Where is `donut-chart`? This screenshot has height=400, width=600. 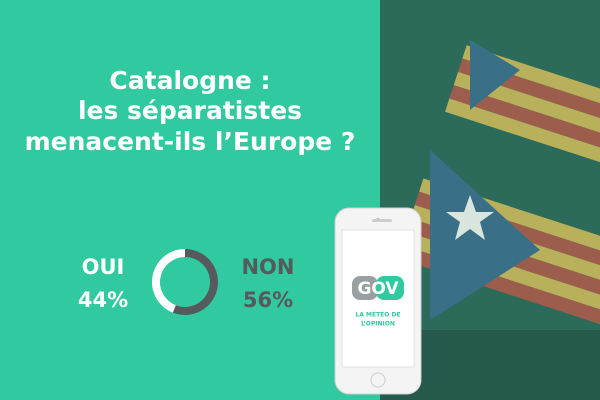
donut-chart is located at coordinates (185, 282).